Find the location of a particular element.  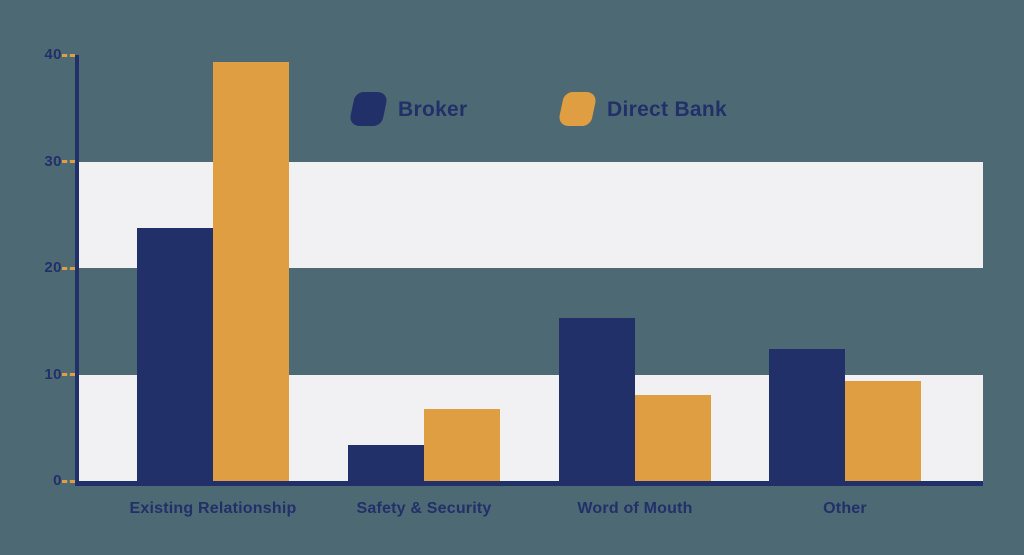

y-axis-line is located at coordinates (77, 270).